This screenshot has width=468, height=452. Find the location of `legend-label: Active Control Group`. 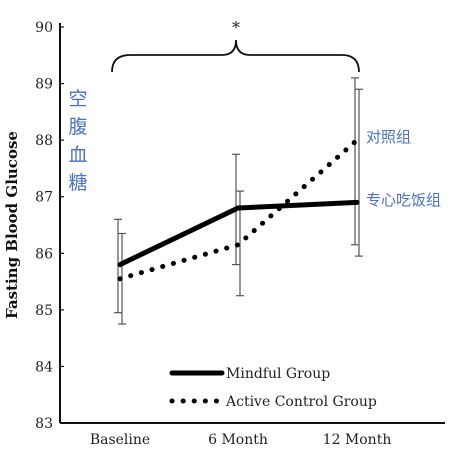

legend-label: Active Control Group is located at coordinates (301, 402).